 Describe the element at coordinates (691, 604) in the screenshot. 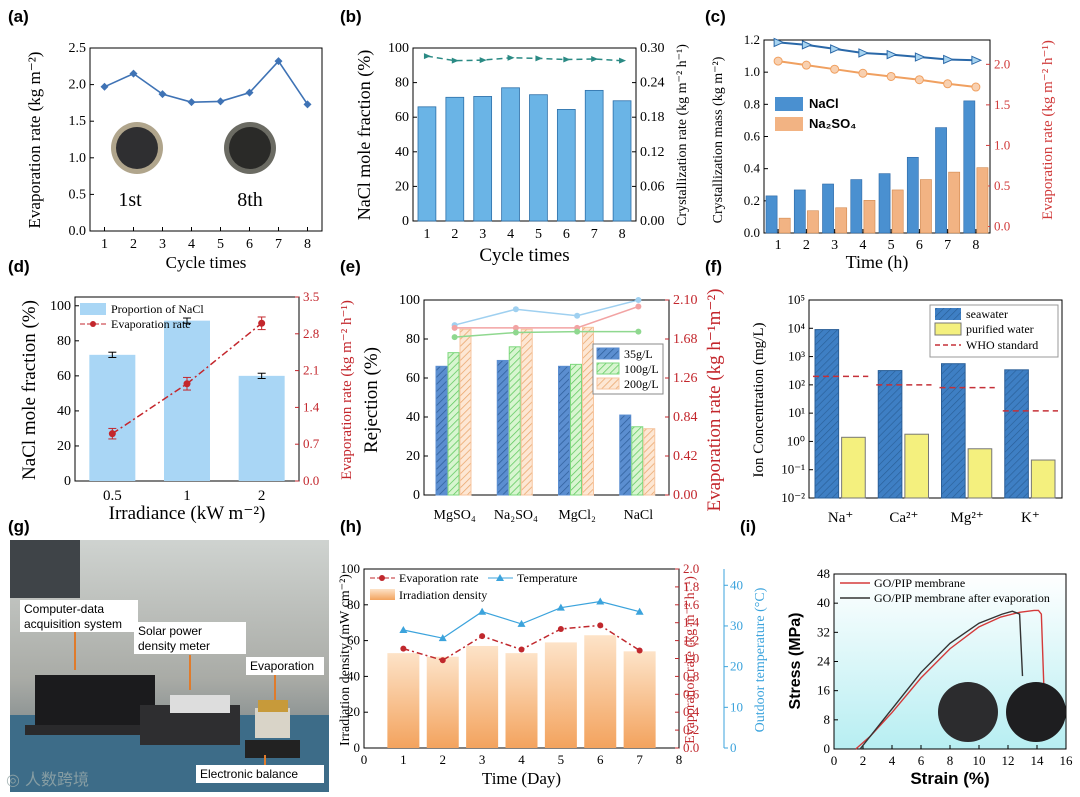

I see `y2-tick-label: 1.6` at that location.